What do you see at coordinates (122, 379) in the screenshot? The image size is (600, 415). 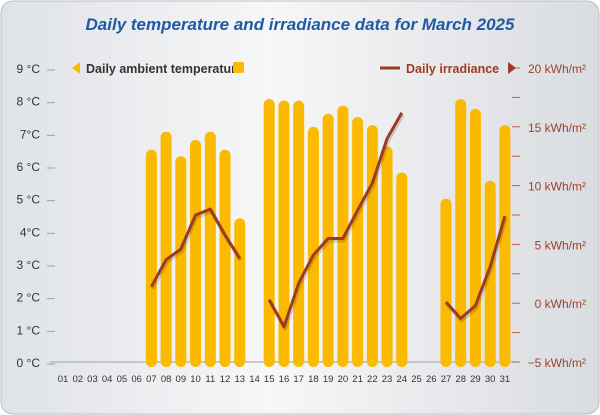 I see `x-tick-label: 05` at bounding box center [122, 379].